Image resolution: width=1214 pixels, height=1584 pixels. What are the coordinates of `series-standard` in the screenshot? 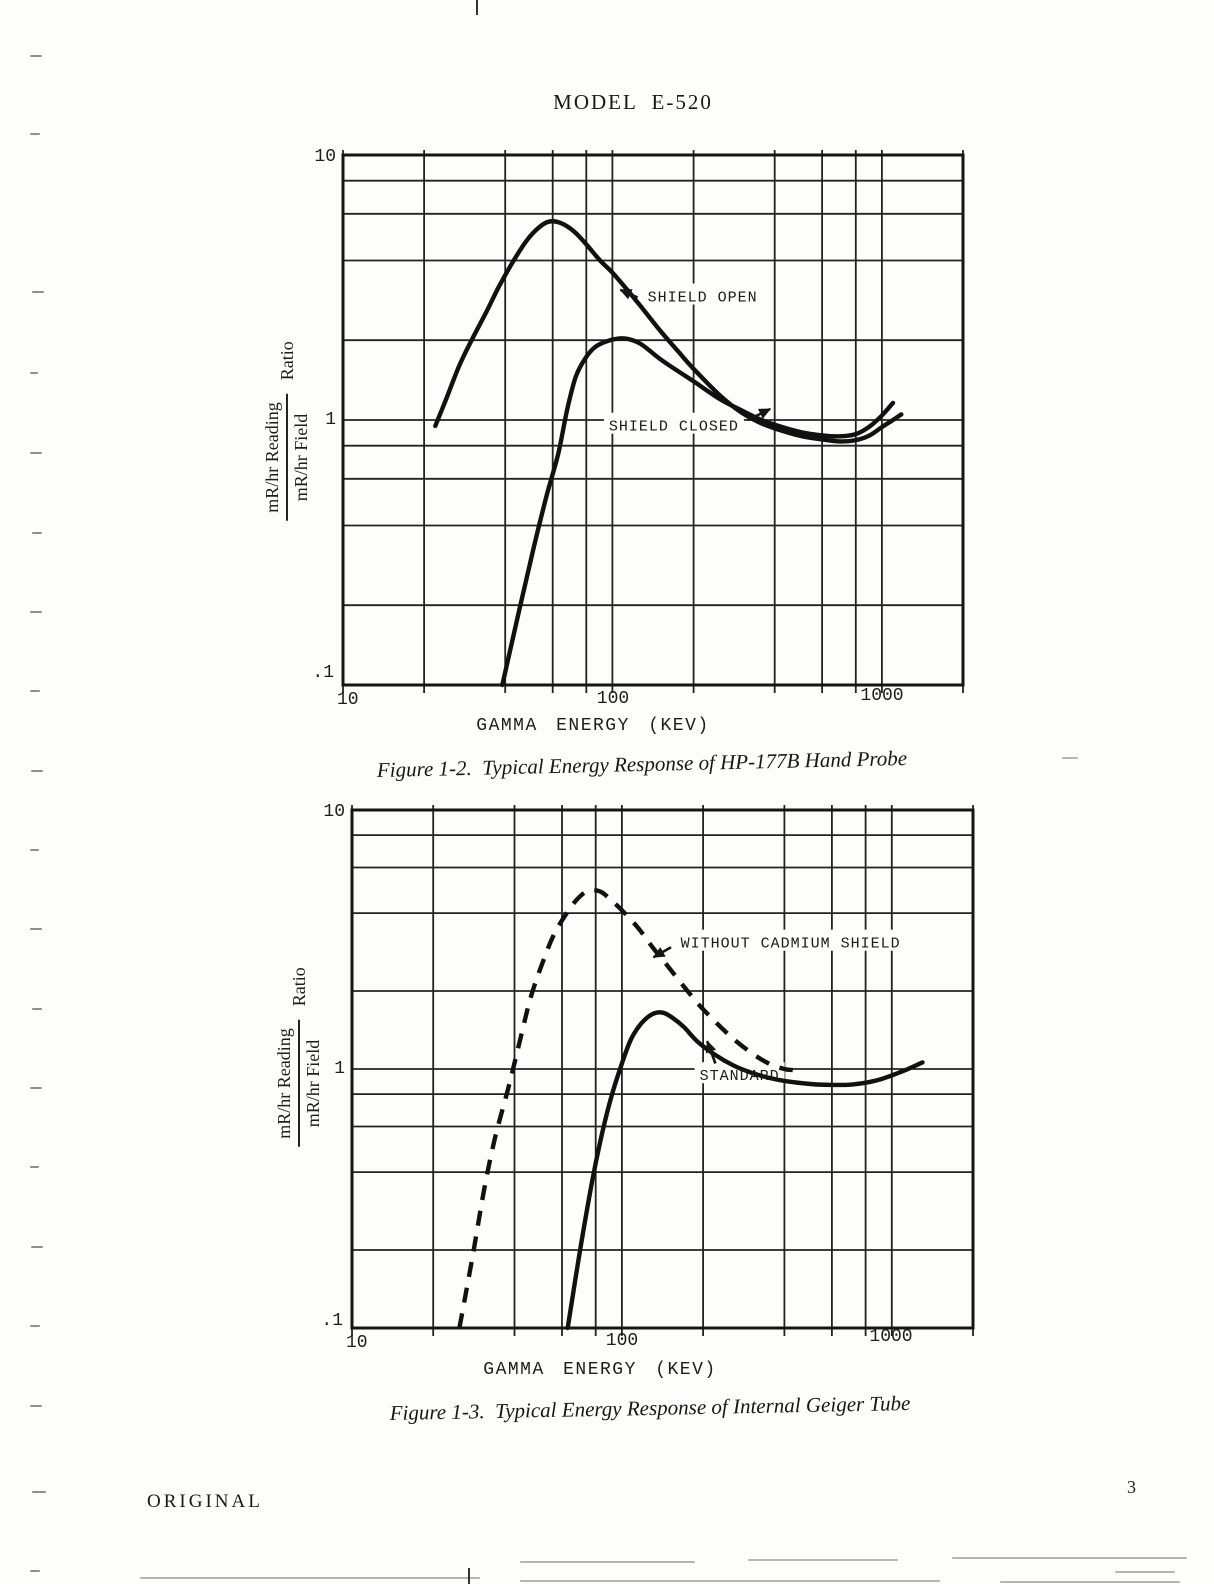 It's located at (745, 1170).